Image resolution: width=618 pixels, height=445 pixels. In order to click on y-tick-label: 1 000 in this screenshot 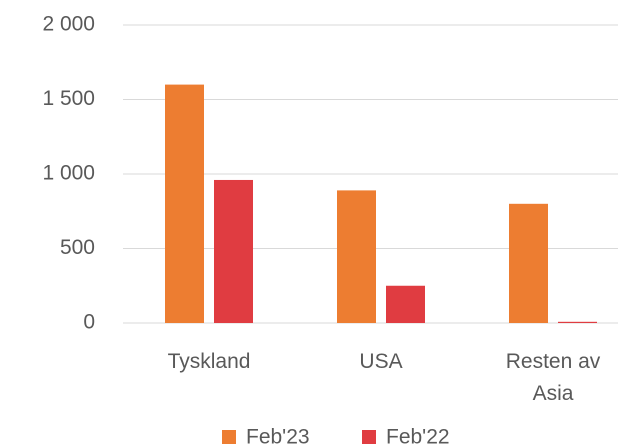, I will do `click(68, 173)`.